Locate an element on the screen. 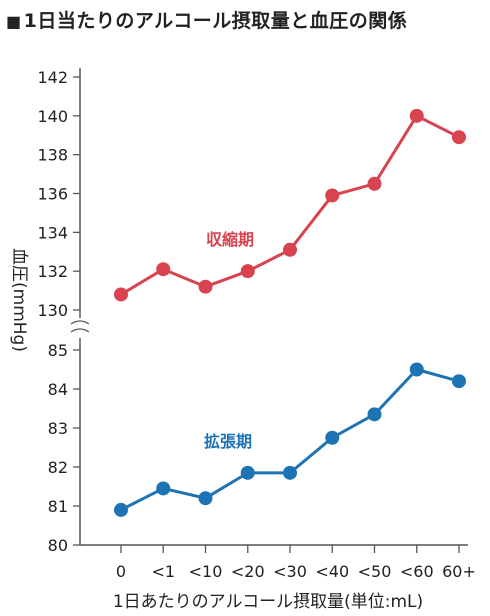 This screenshot has height=616, width=490. y-lower-tick-label-80: 80 is located at coordinates (58, 545).